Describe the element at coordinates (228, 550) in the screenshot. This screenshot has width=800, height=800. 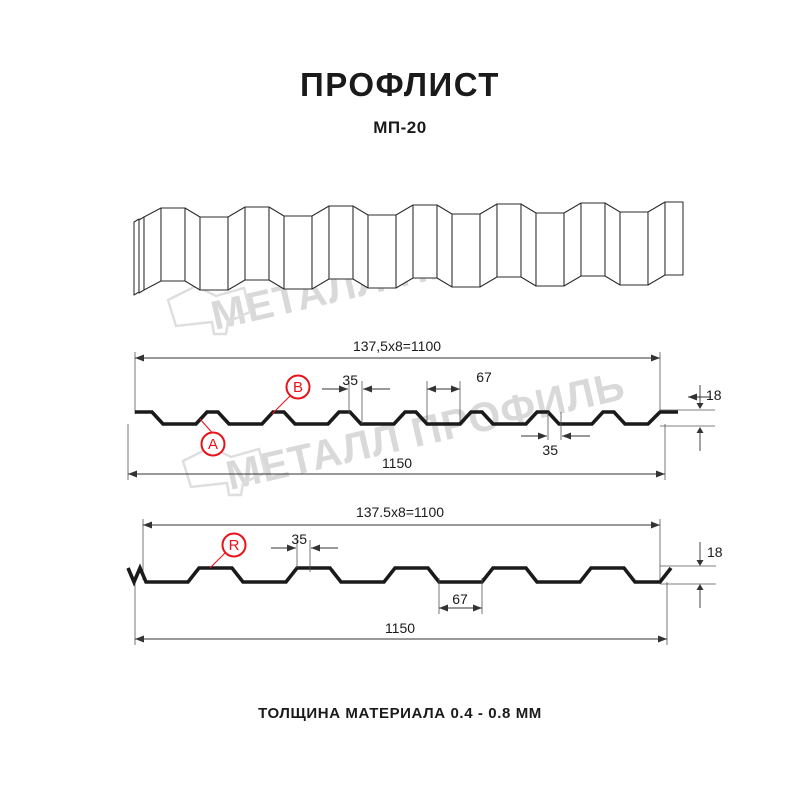
I see `callout-r: R` at that location.